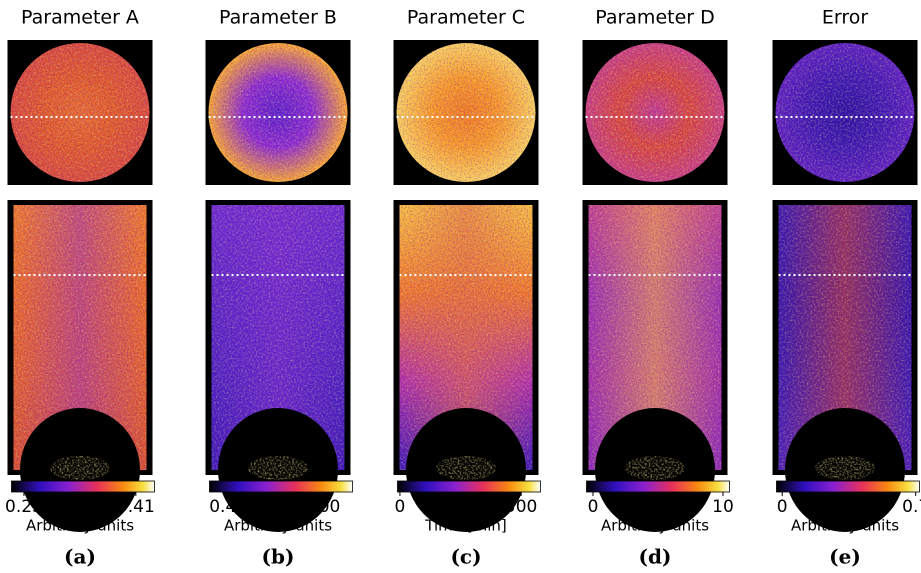 This screenshot has width=921, height=573. Describe the element at coordinates (655, 18) in the screenshot. I see `panel-title: Parameter D` at that location.